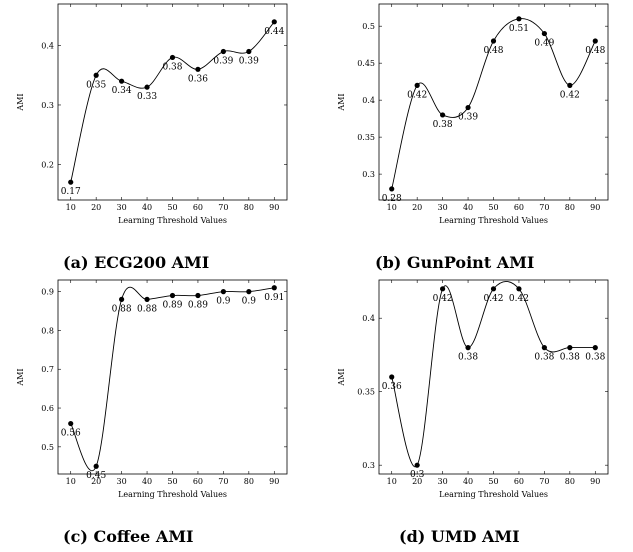 The image size is (633, 552). I want to click on y-tick-label-2-3: 0.8, so click(47, 330).